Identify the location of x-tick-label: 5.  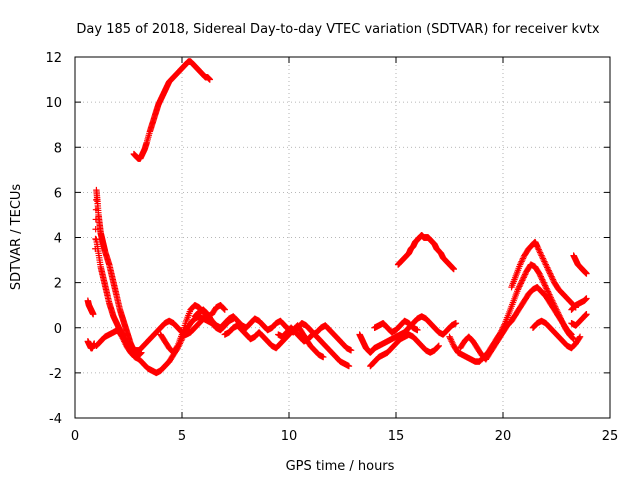
(182, 436).